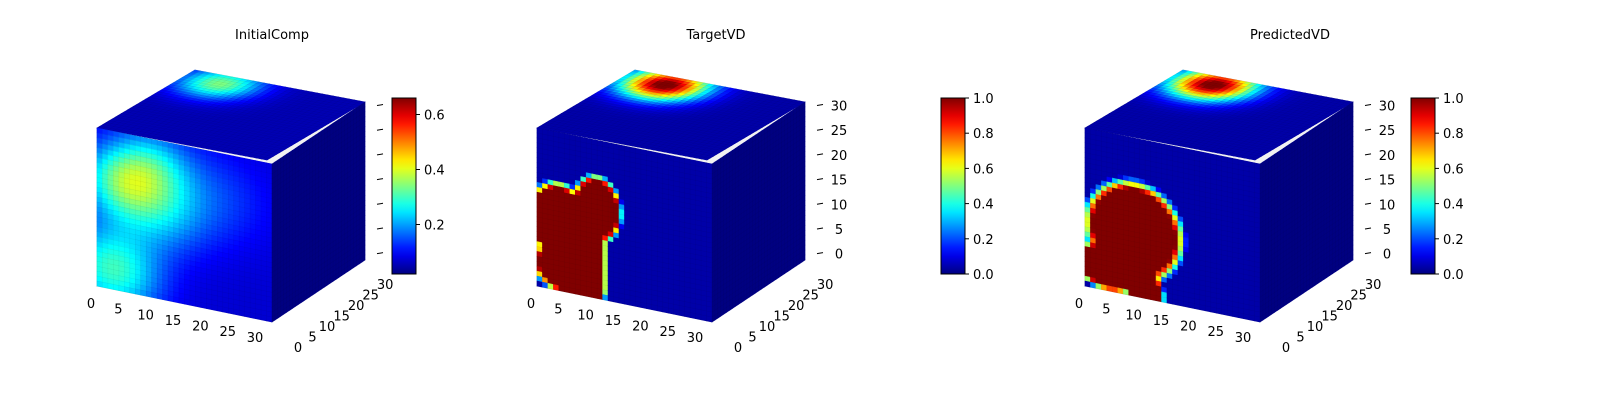 The height and width of the screenshot is (400, 1600). I want to click on x-tick-label: 5, so click(118, 310).